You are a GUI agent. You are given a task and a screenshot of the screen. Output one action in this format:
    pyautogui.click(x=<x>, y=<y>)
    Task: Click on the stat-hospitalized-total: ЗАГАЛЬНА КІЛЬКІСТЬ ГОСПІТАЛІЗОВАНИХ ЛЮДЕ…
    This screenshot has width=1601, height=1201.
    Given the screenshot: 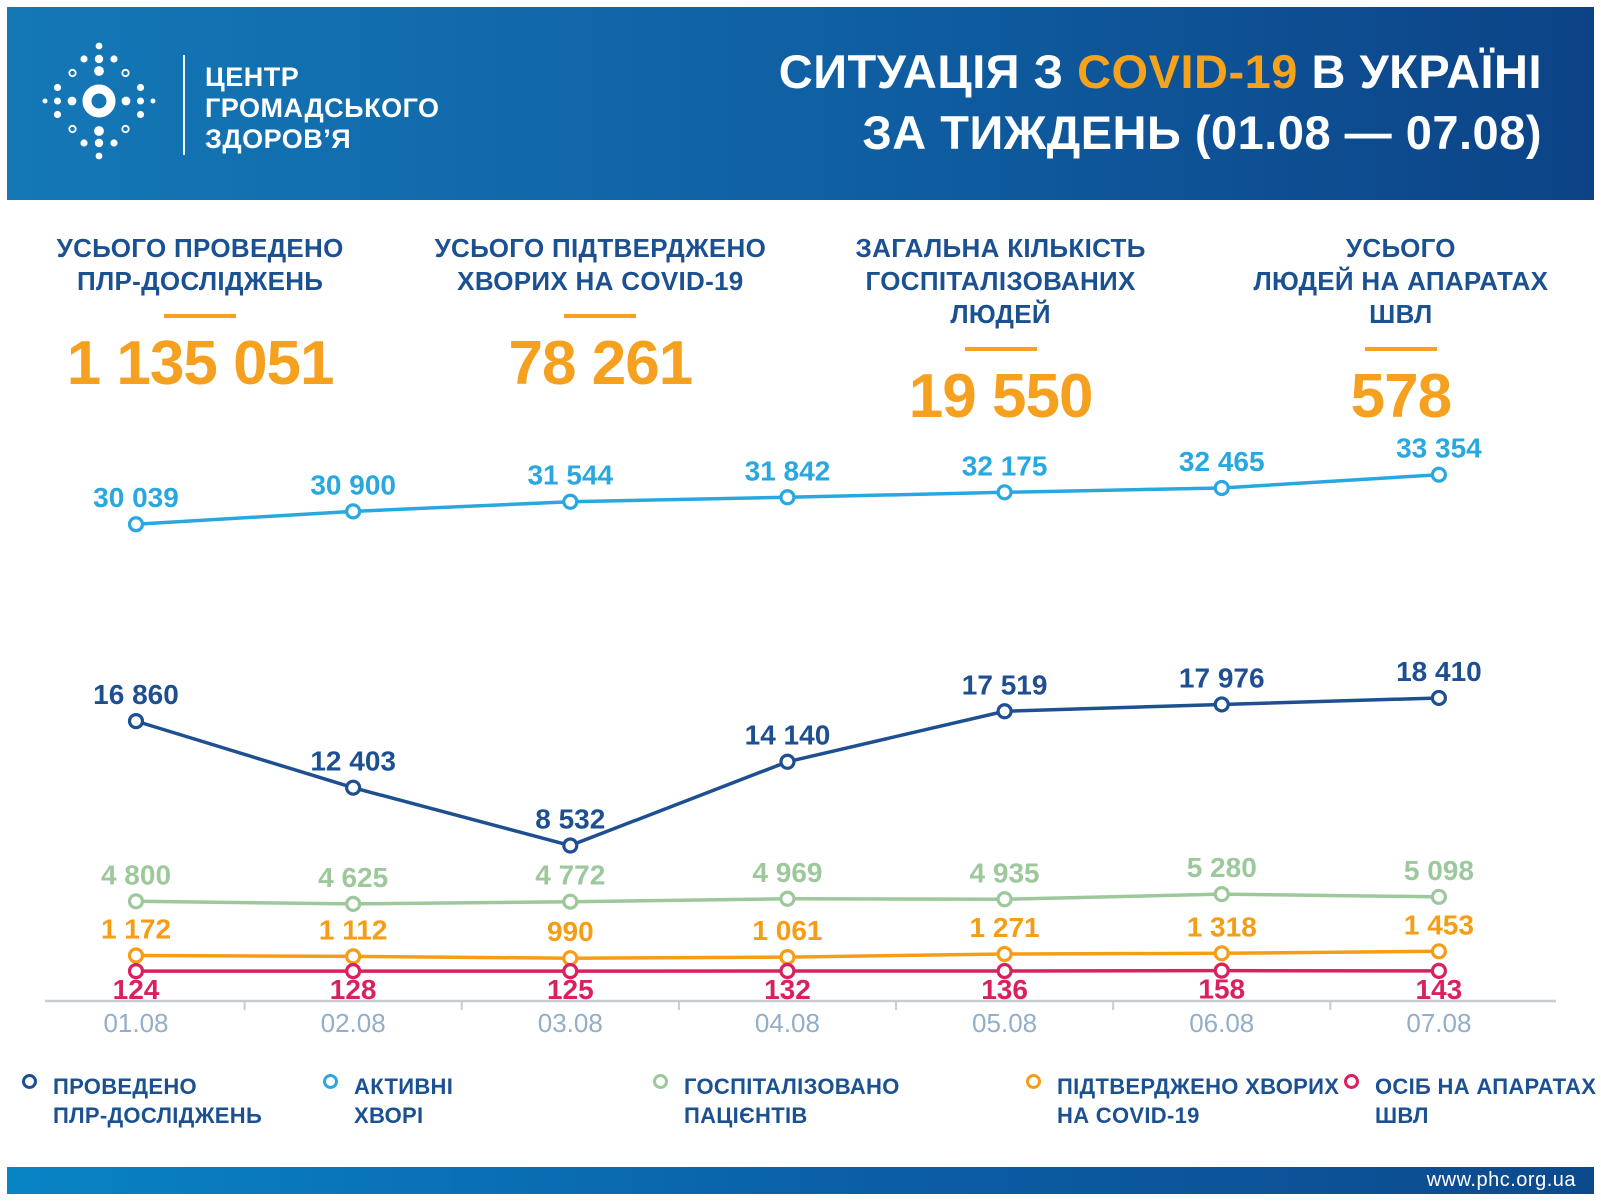 What is the action you would take?
    pyautogui.click(x=1001, y=330)
    